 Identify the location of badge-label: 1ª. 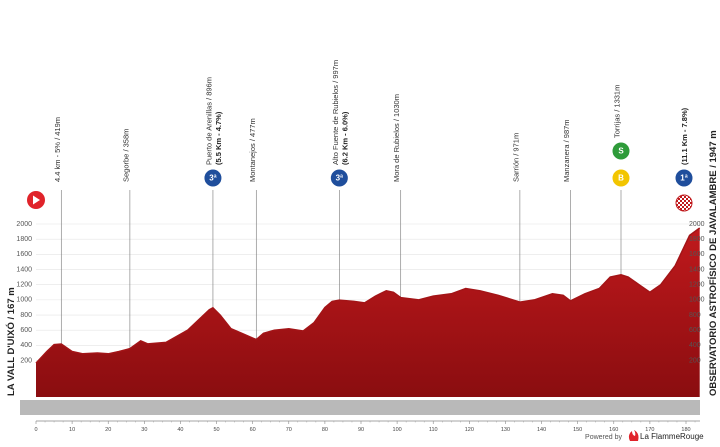
(683, 178).